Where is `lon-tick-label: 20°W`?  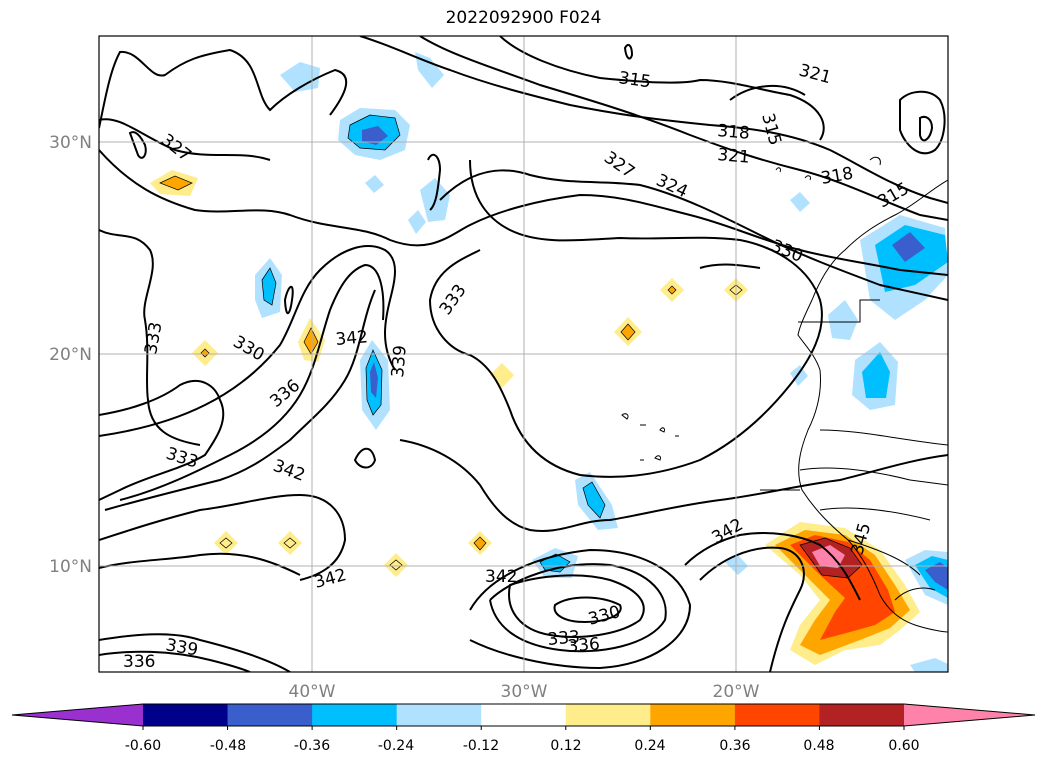
lon-tick-label: 20°W is located at coordinates (736, 692).